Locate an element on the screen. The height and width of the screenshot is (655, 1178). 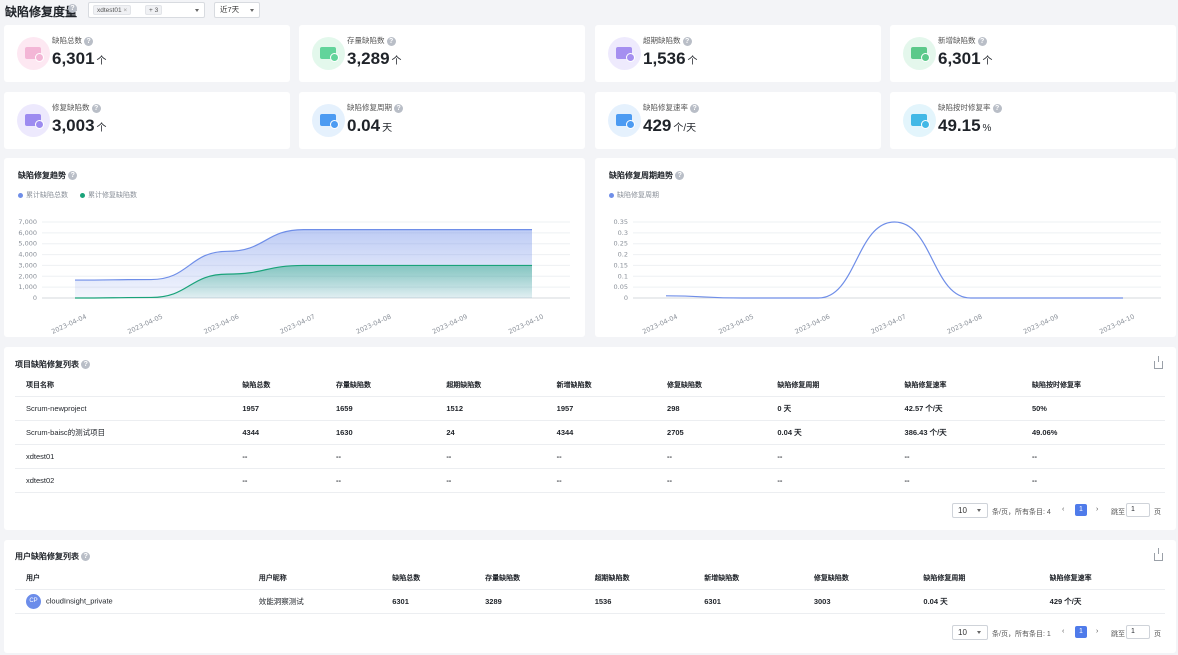
legend-item: 缺陷修复周期 is located at coordinates (634, 195).